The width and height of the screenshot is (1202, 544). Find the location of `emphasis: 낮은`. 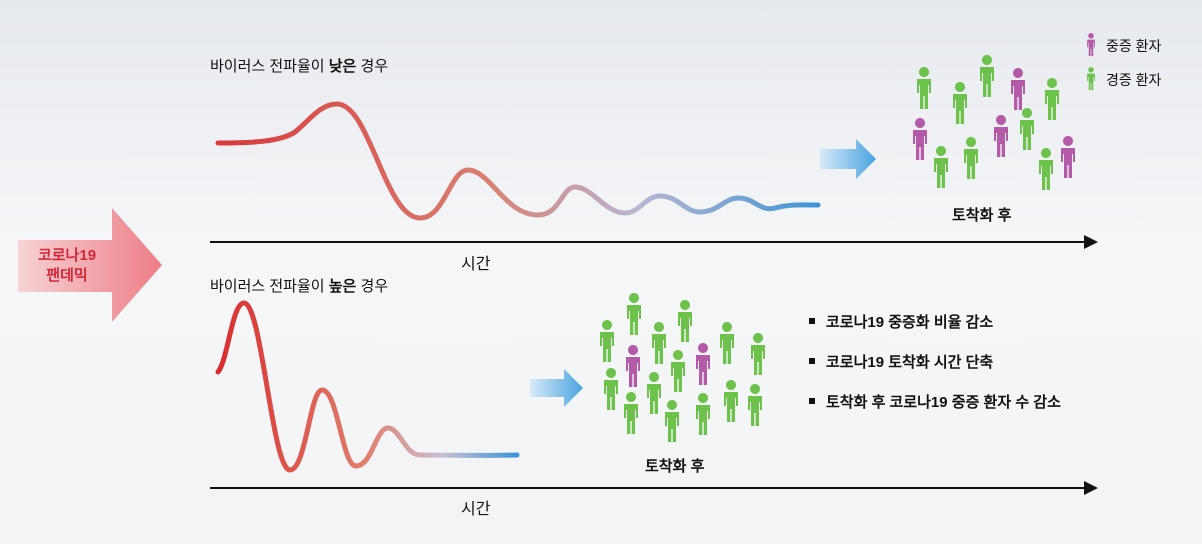

emphasis: 낮은 is located at coordinates (342, 66).